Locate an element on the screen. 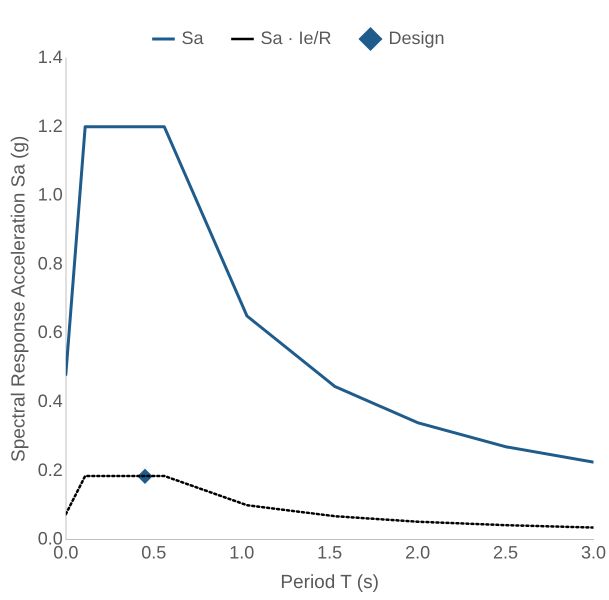  y-tick-label: 0.2 is located at coordinates (50, 470).